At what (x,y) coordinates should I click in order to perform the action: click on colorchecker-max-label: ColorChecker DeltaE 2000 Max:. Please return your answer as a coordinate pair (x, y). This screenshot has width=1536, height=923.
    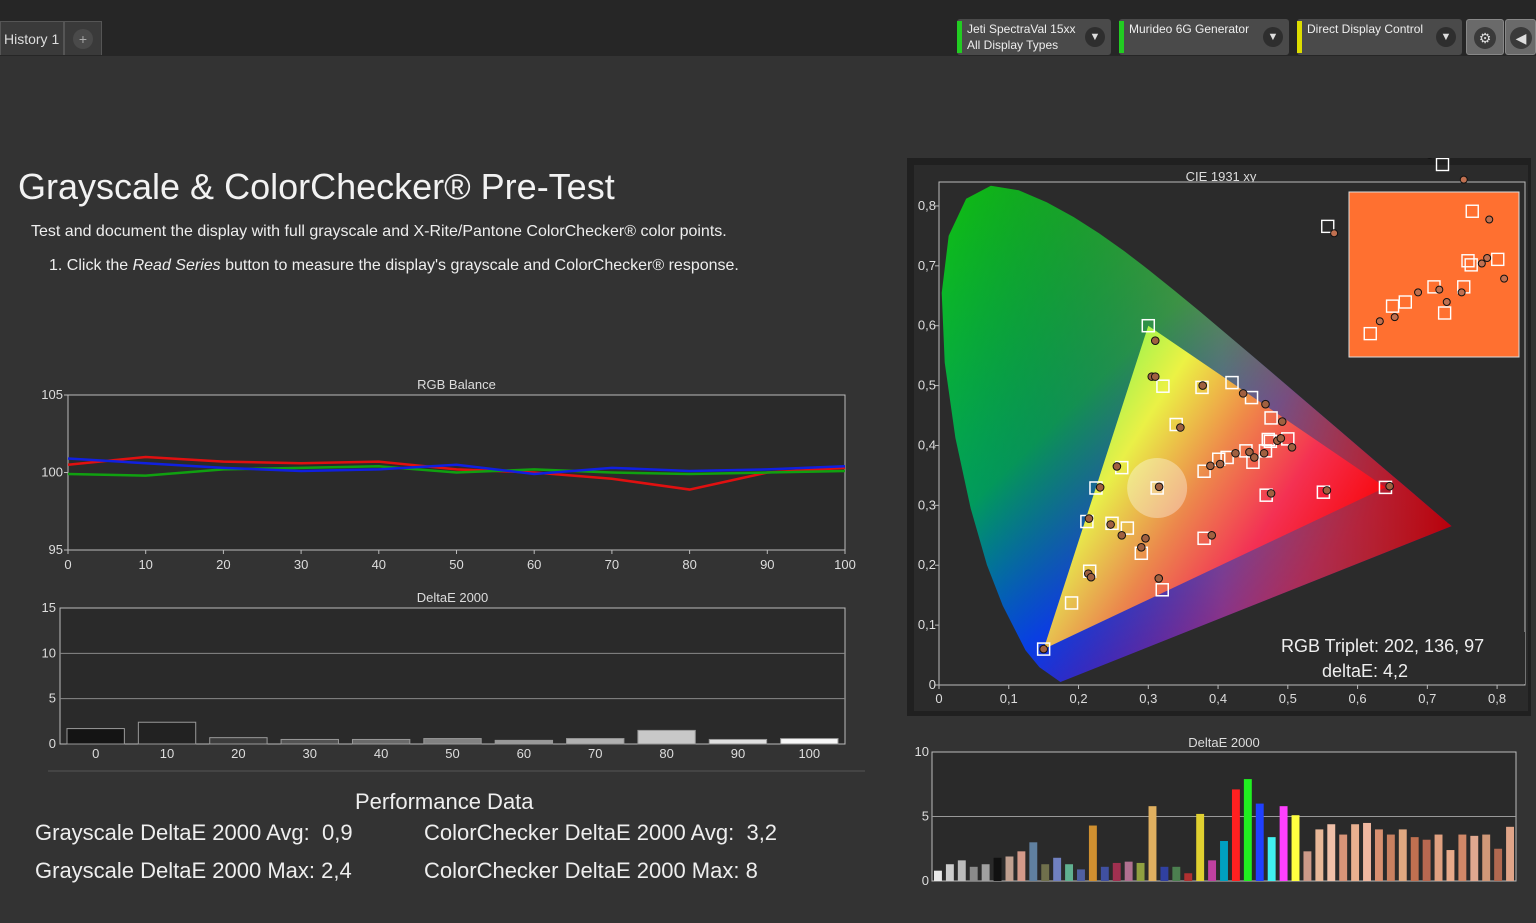
    Looking at the image, I should click on (582, 870).